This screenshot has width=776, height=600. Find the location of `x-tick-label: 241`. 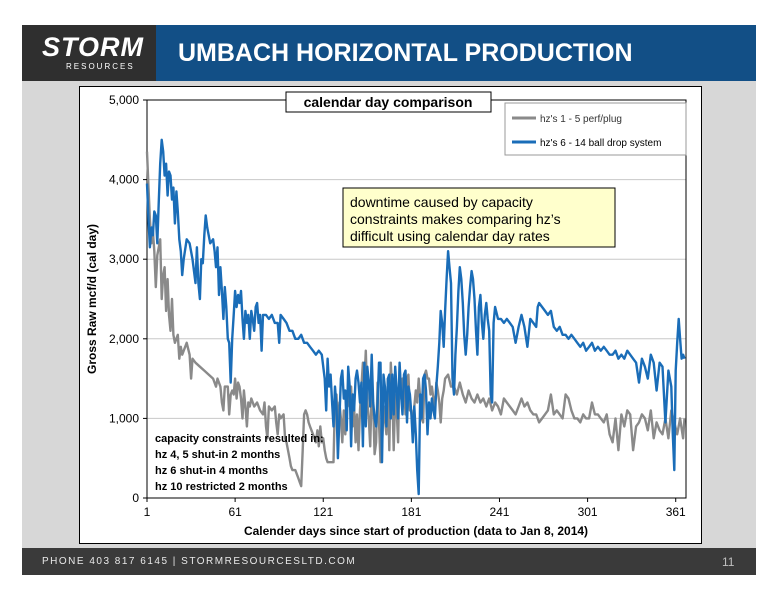

x-tick-label: 241 is located at coordinates (499, 512).